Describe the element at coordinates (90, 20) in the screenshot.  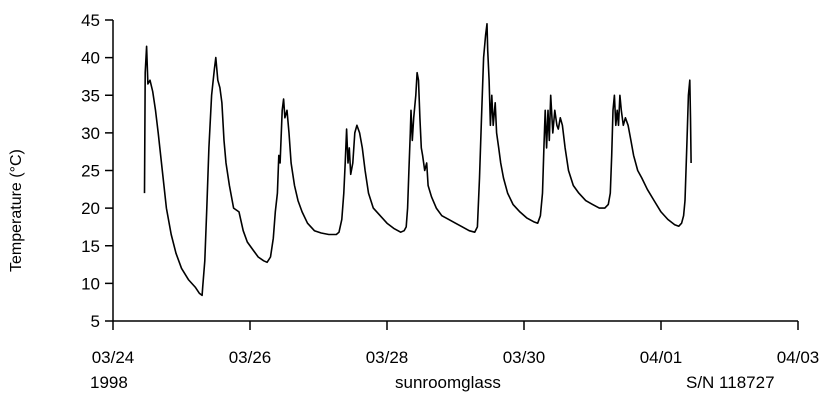
I see `y-tick-label: 45` at that location.